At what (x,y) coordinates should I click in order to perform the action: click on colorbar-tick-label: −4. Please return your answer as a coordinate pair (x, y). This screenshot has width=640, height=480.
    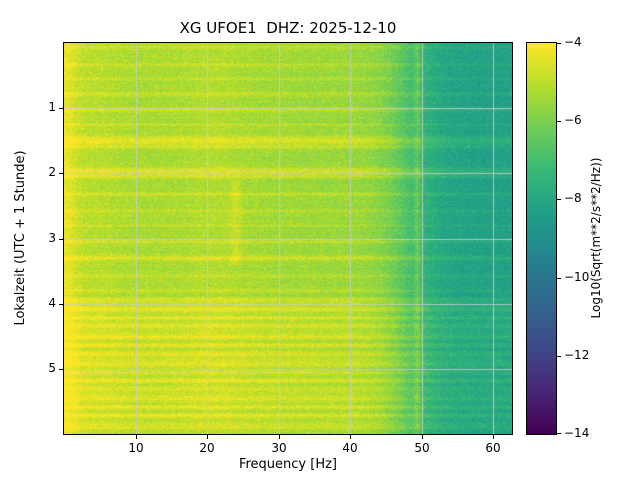
    Looking at the image, I should click on (573, 42).